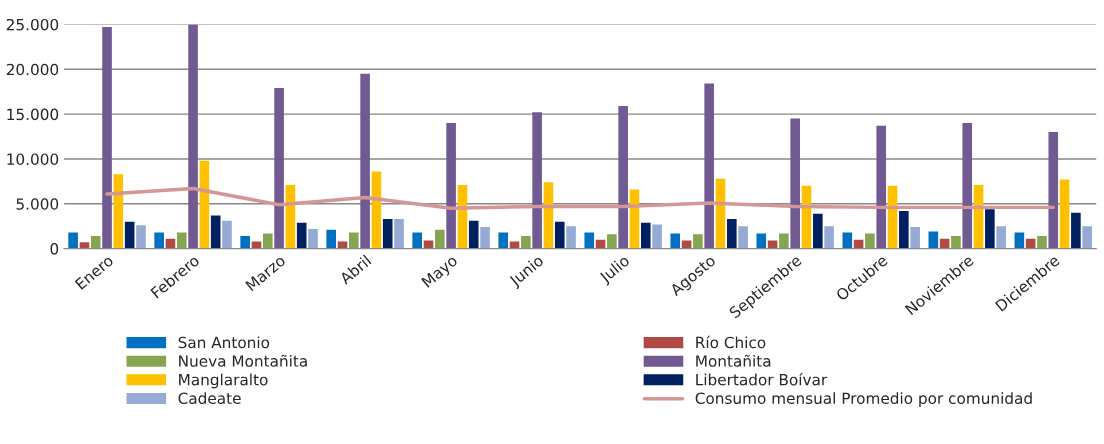 The width and height of the screenshot is (1104, 444). I want to click on legend-label: Montañita, so click(733, 360).